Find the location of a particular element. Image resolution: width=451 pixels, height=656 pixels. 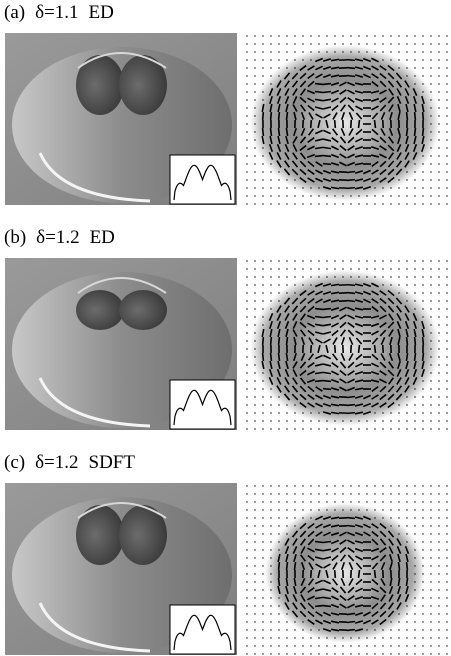

panel-letter: (b) is located at coordinates (15, 237).